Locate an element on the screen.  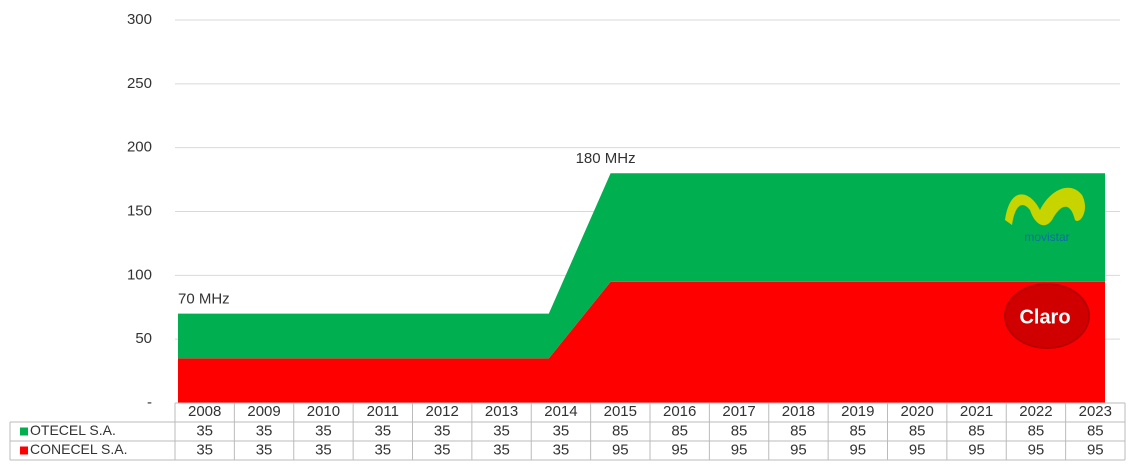
y-tick-label: 300 is located at coordinates (139, 19).